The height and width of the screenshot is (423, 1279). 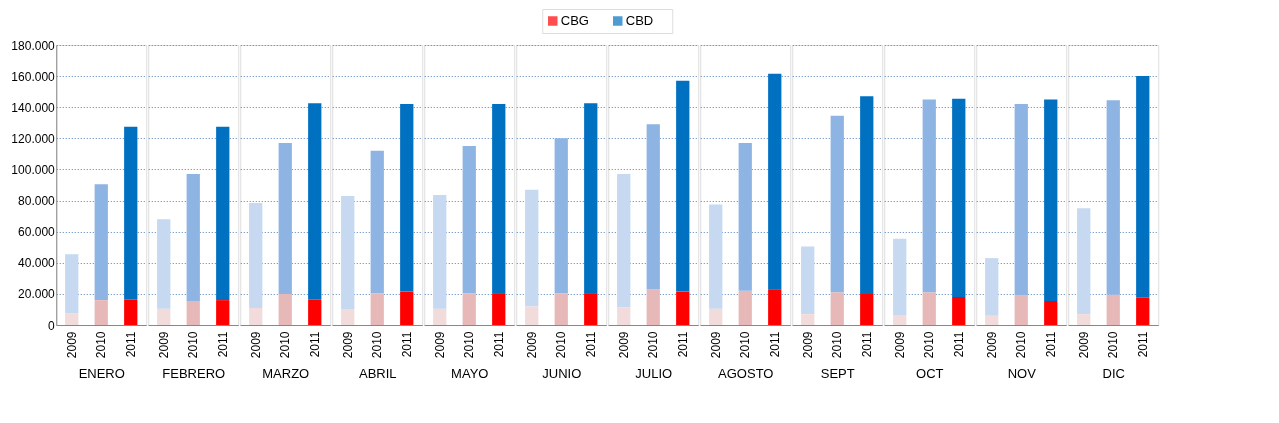 I want to click on y-tick-label: 120.000, so click(x=33, y=138).